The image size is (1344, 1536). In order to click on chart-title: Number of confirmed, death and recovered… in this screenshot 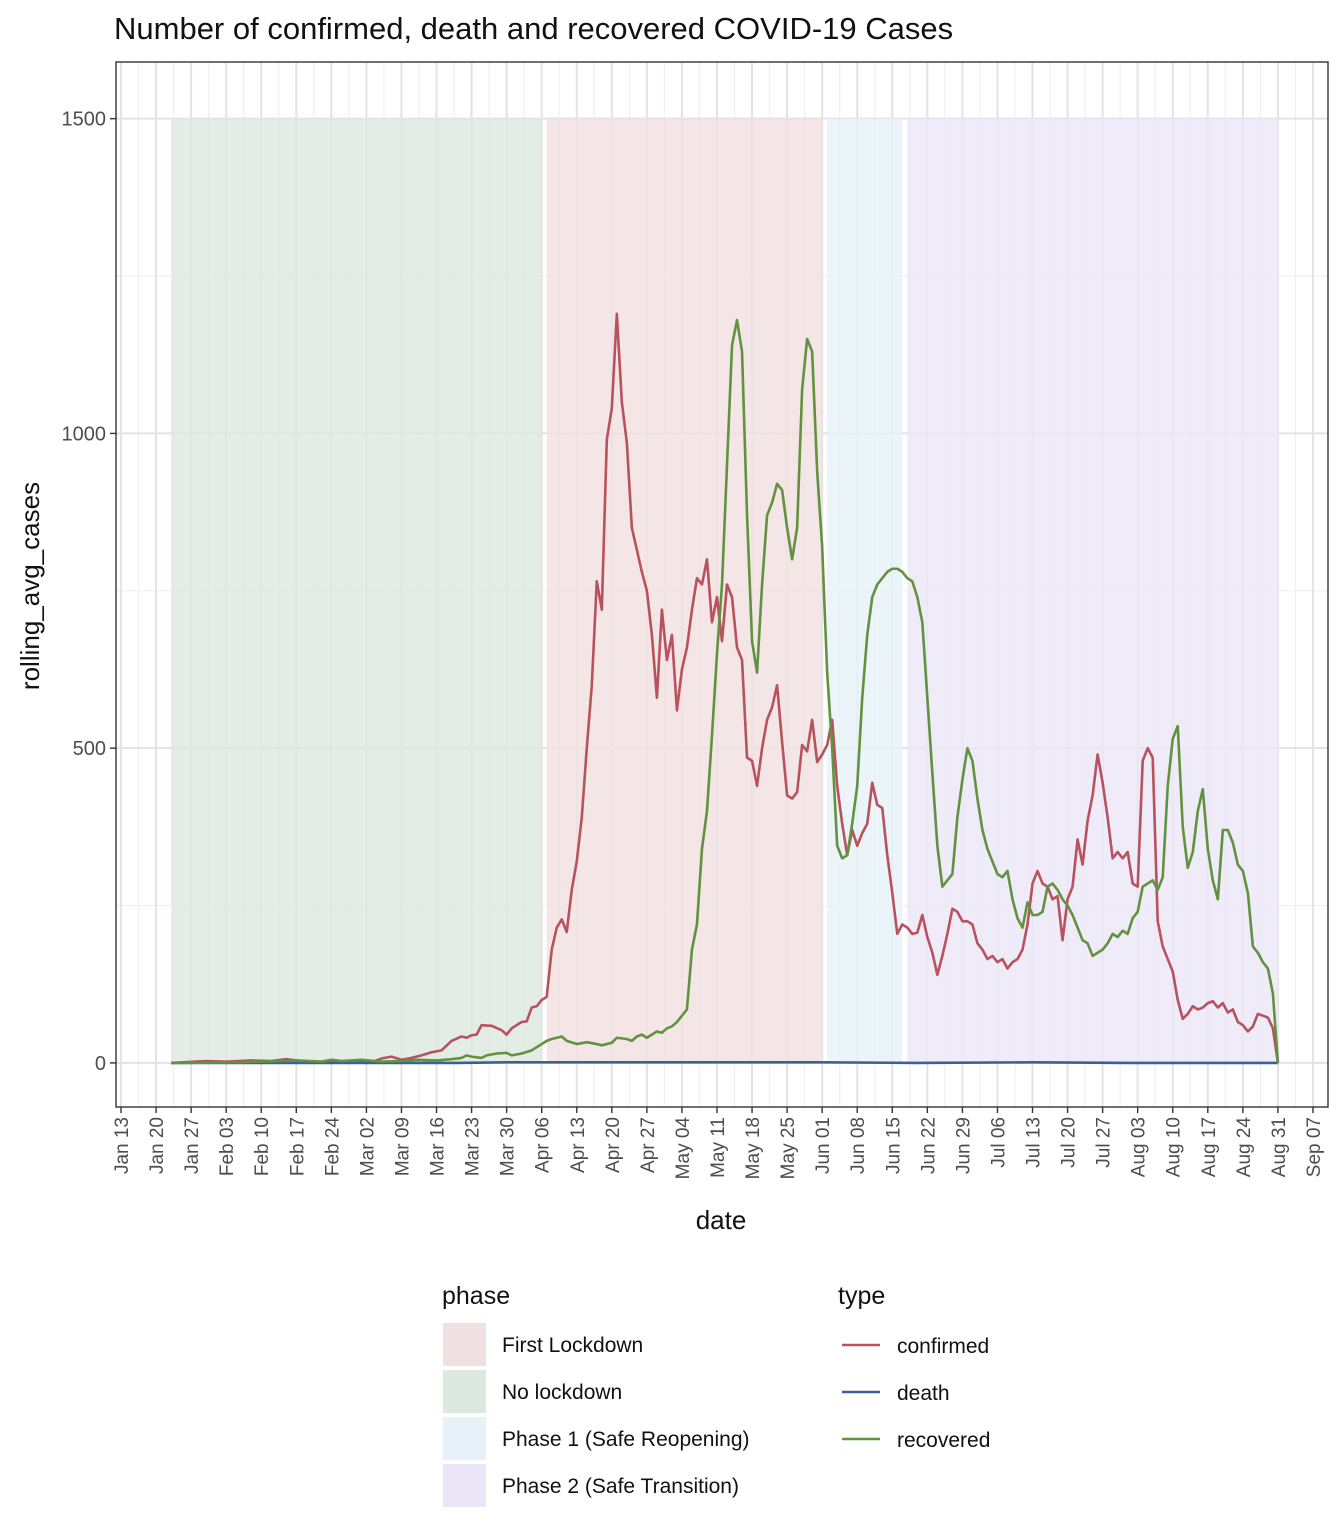, I will do `click(533, 28)`.